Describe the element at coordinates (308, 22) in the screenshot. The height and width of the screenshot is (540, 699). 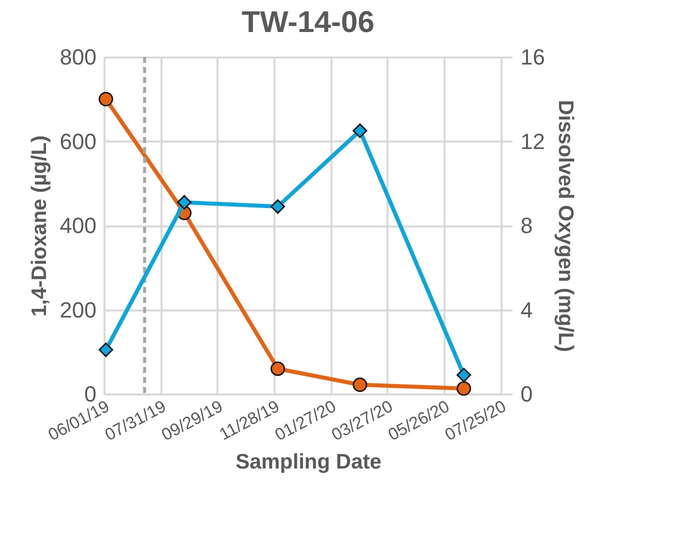
I see `chart-title: TW-14-06` at that location.